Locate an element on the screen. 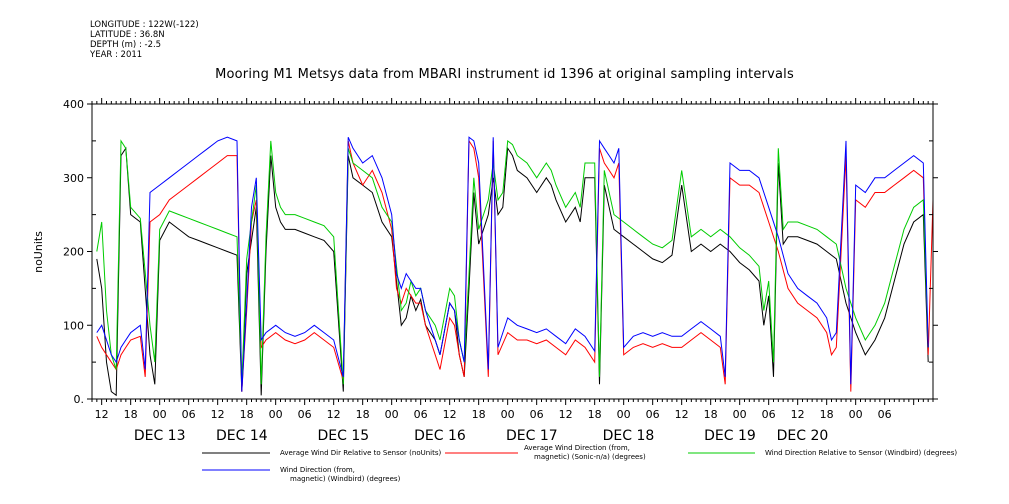  y-tick-label: 100 is located at coordinates (73, 325).